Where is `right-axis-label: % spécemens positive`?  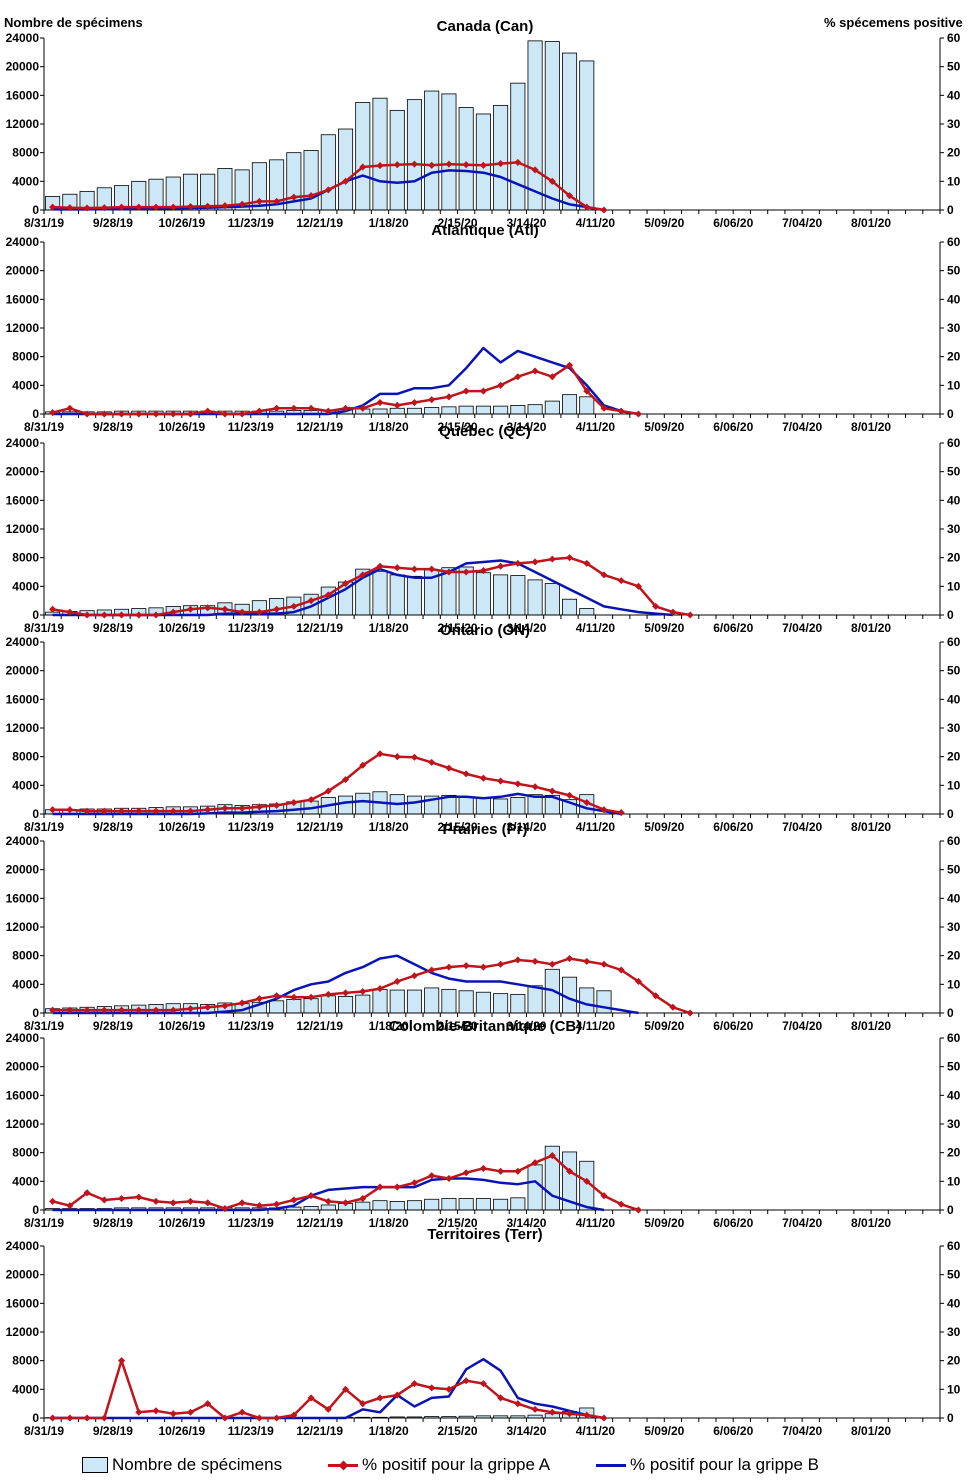
right-axis-label: % spécemens positive is located at coordinates (893, 22).